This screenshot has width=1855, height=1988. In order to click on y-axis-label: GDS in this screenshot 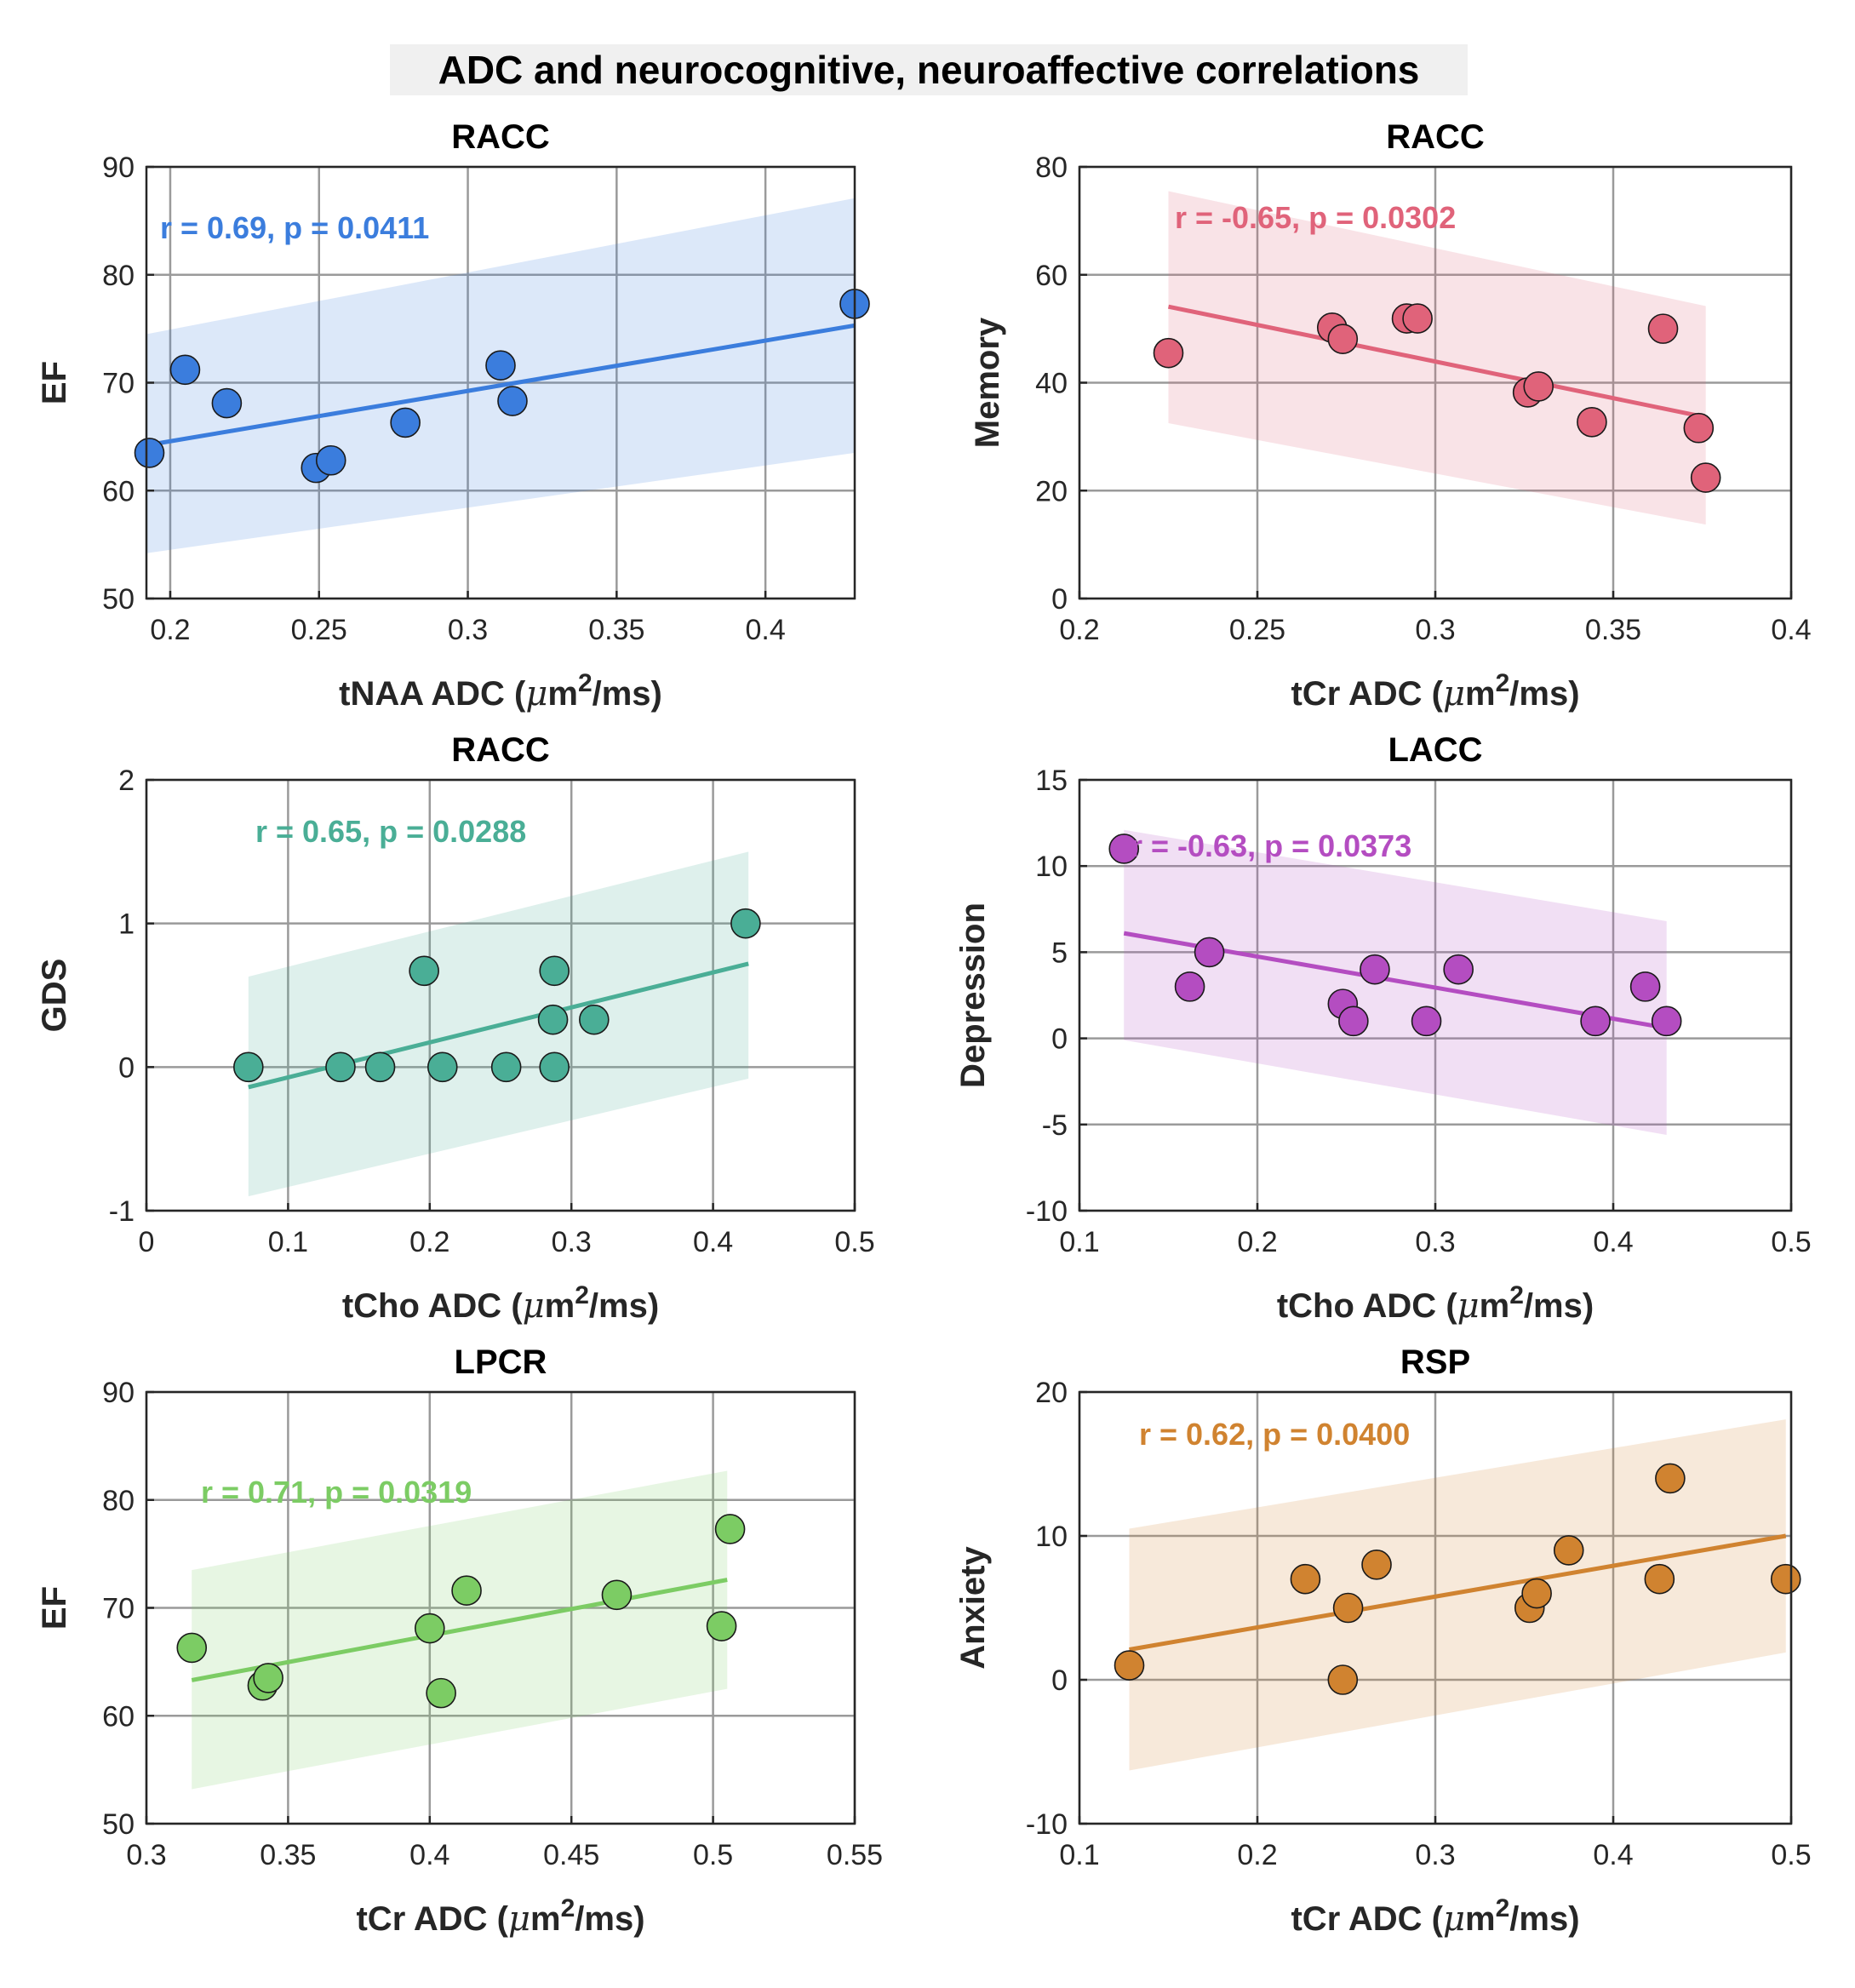, I will do `click(55, 996)`.